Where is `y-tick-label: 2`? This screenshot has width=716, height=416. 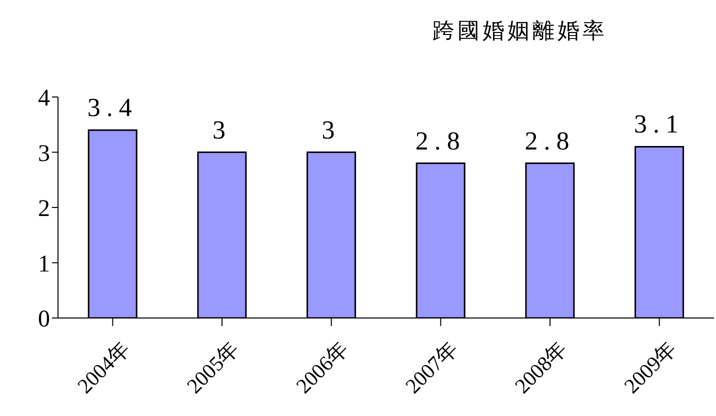 y-tick-label: 2 is located at coordinates (44, 209).